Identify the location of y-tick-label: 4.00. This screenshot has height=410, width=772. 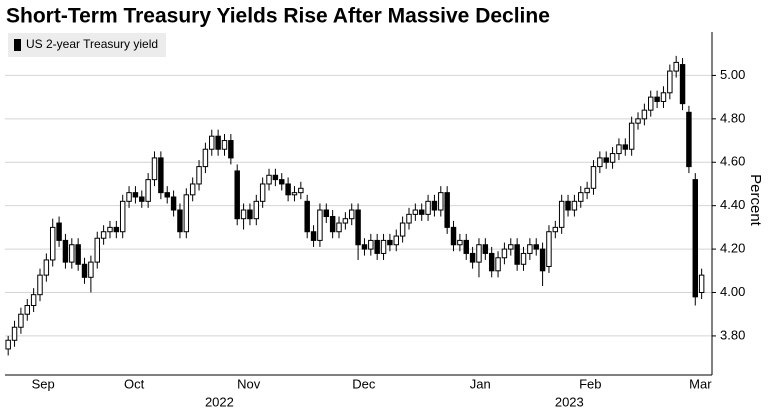
(732, 291).